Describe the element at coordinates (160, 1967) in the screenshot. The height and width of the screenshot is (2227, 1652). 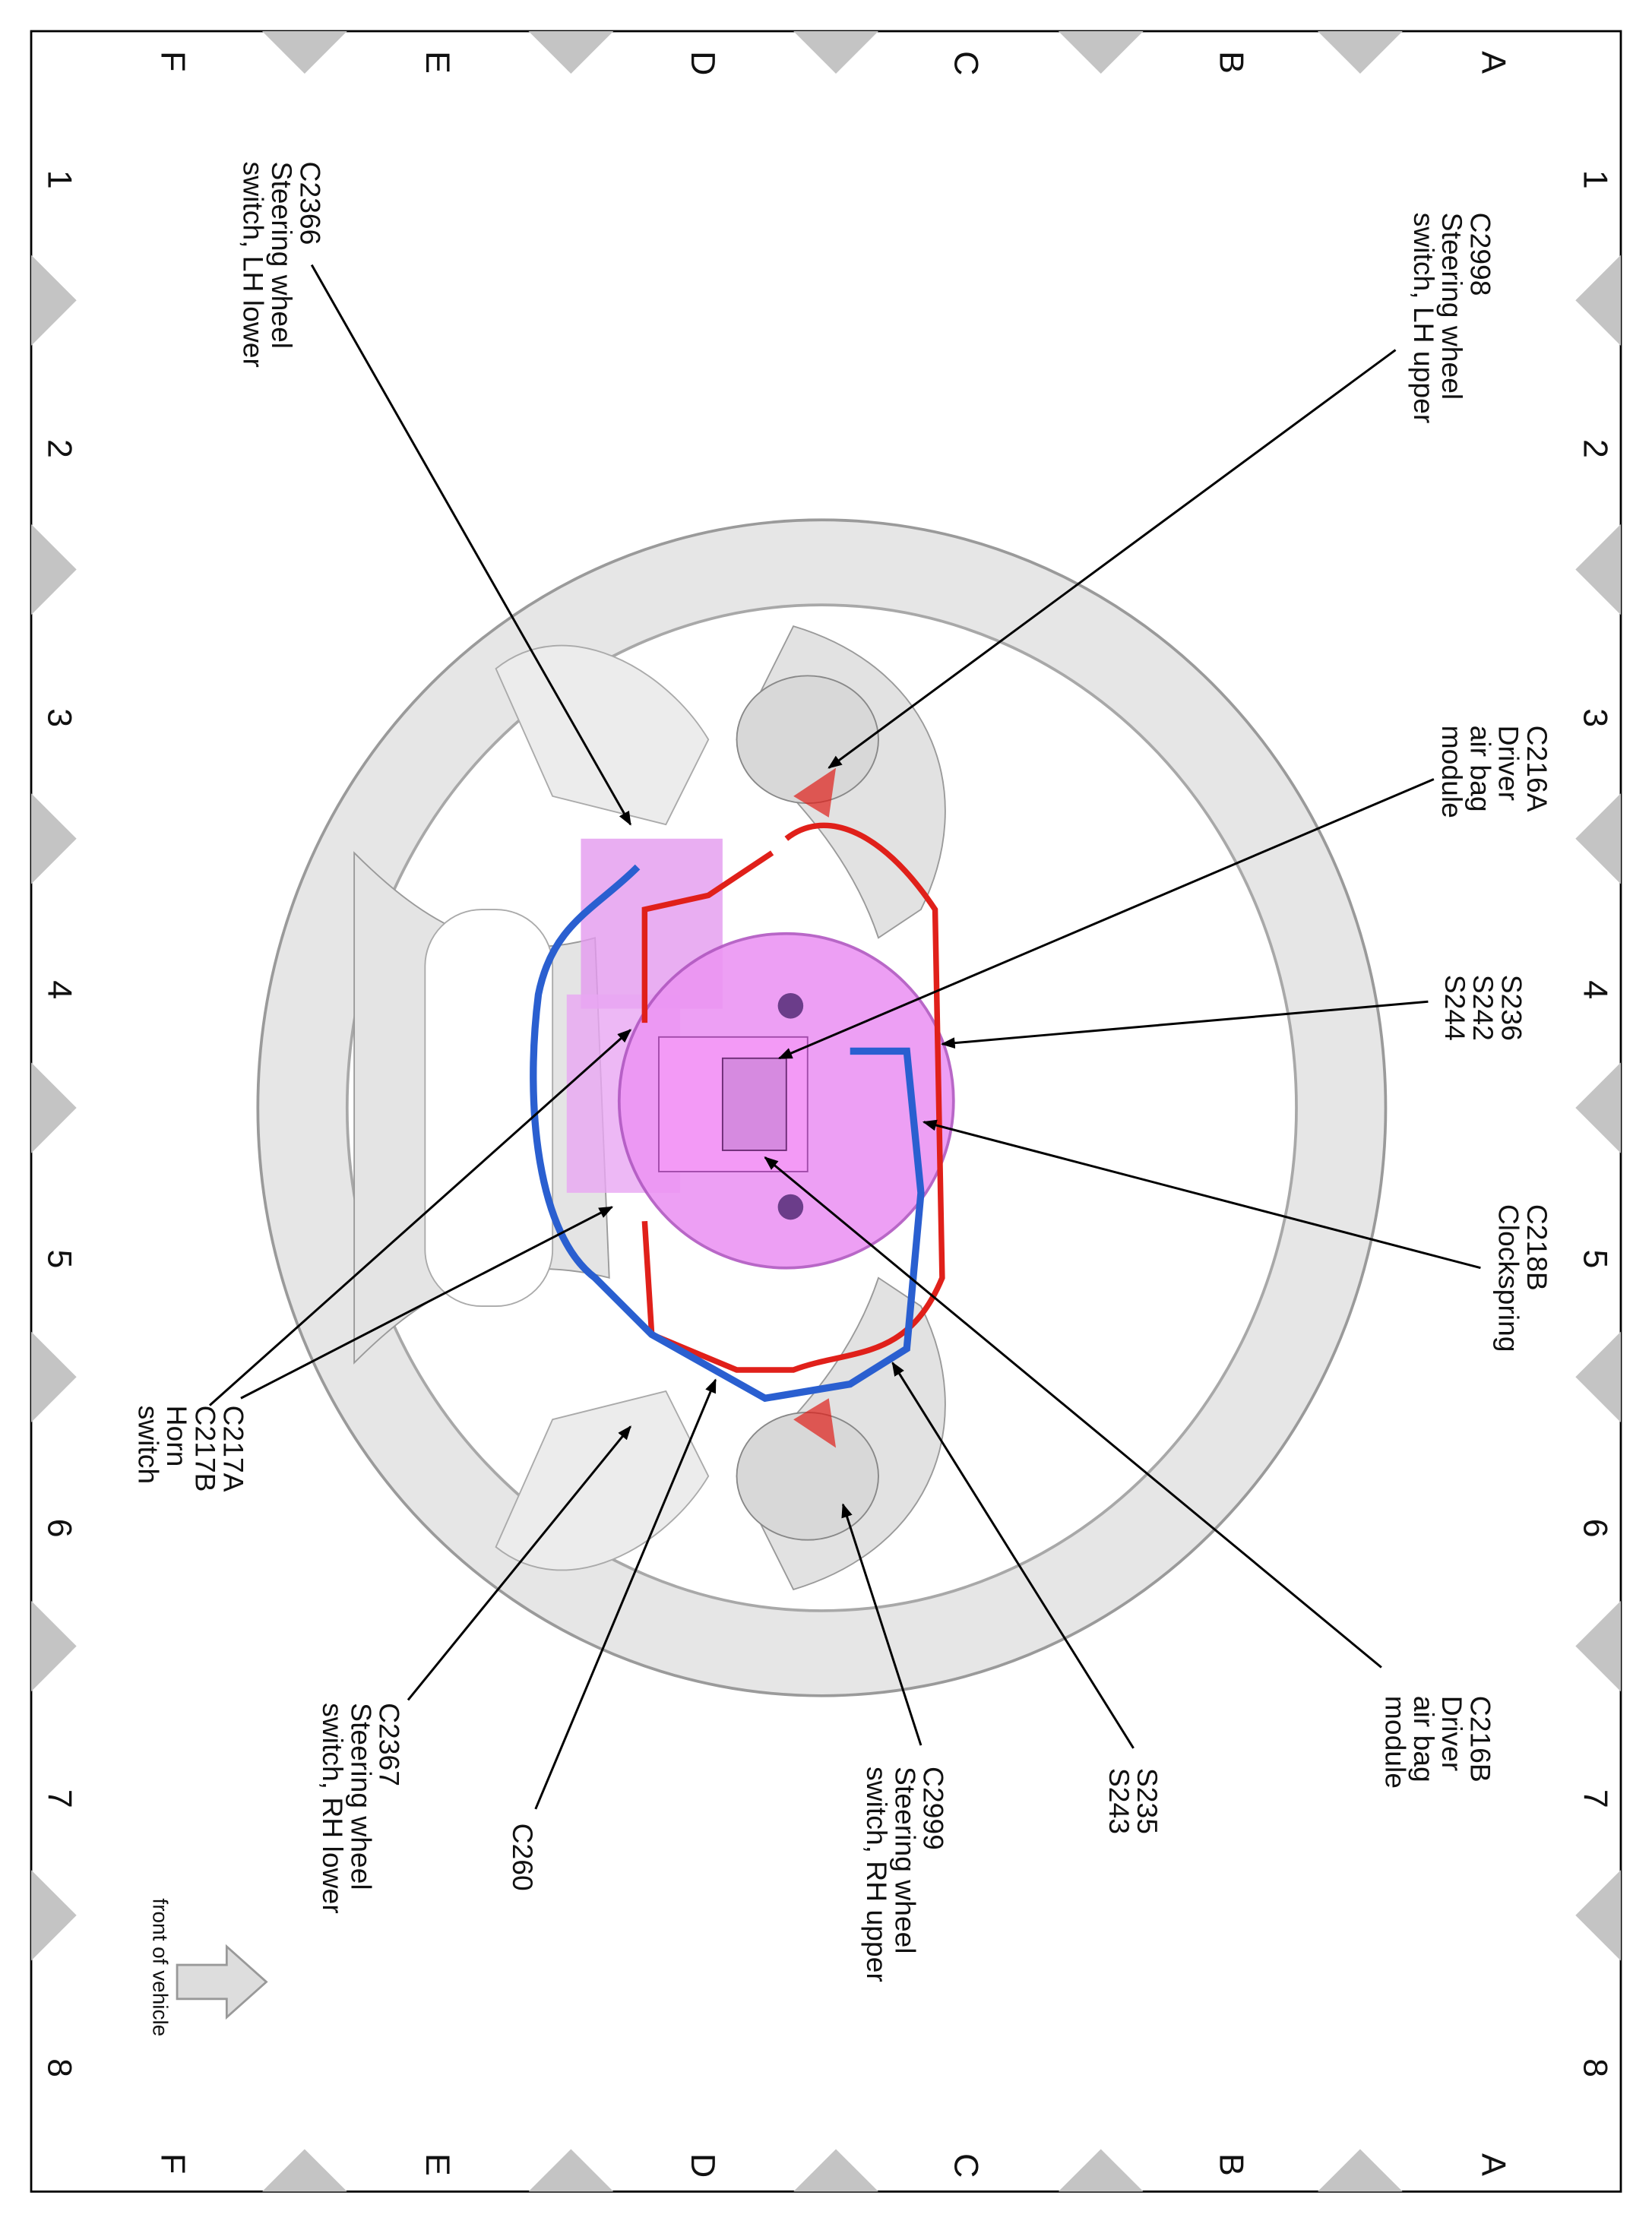
I see `front-of-vehicle-label: front of vehicle` at that location.